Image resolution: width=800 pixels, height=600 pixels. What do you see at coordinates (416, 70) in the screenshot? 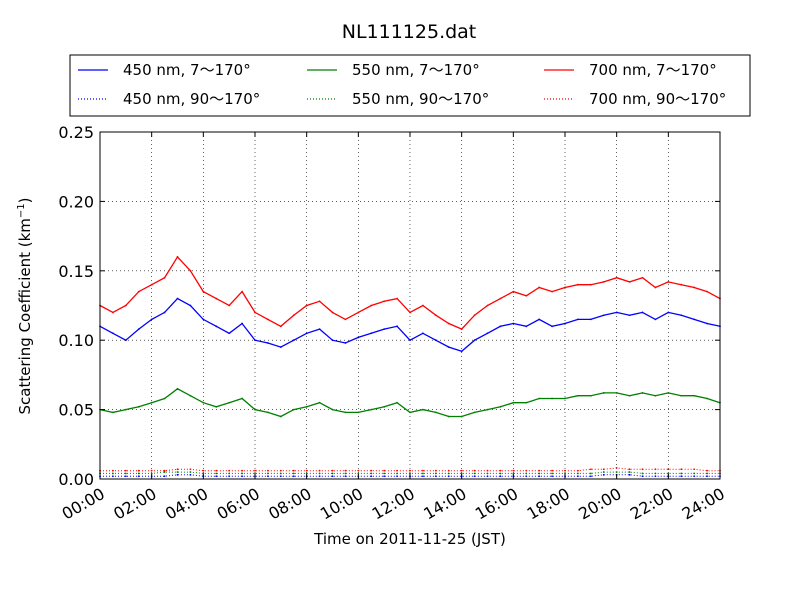
I see `legend-label: 550 nm, 7～170°` at bounding box center [416, 70].